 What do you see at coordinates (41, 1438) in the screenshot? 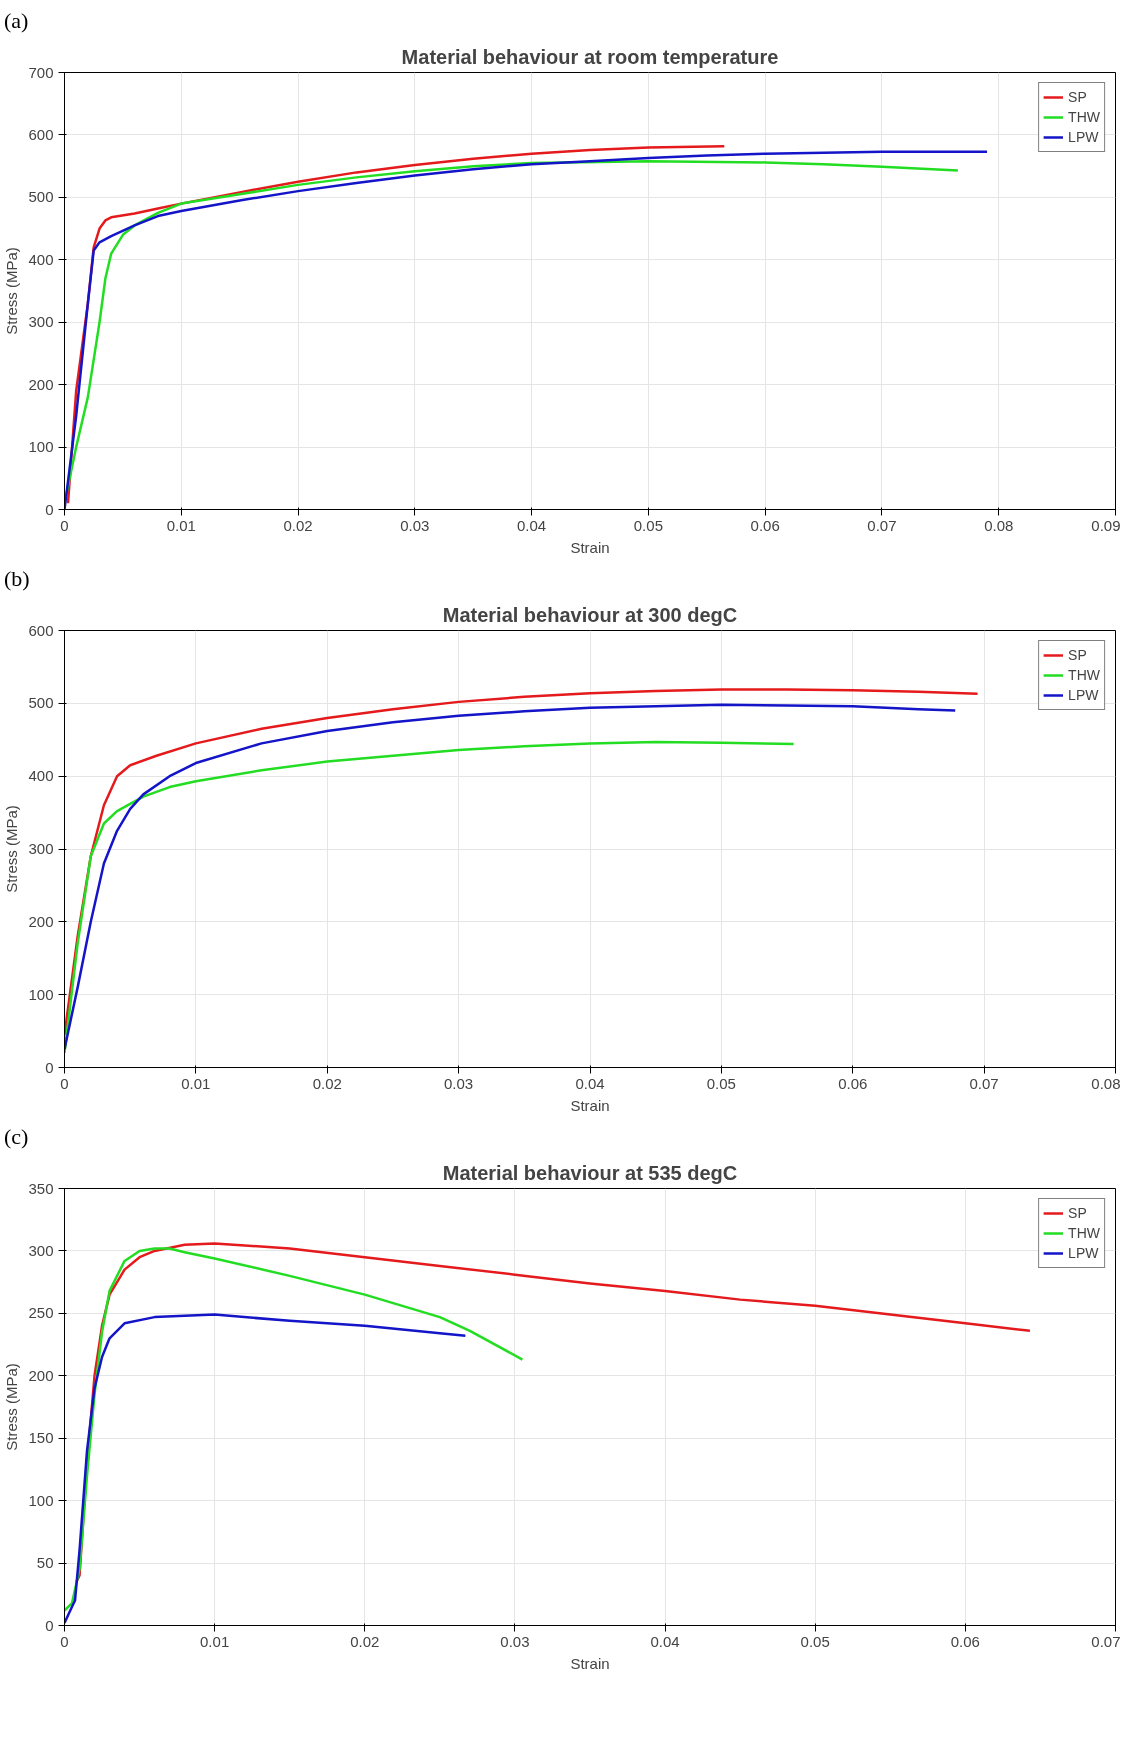
I see `y-tick-label: 150` at bounding box center [41, 1438].